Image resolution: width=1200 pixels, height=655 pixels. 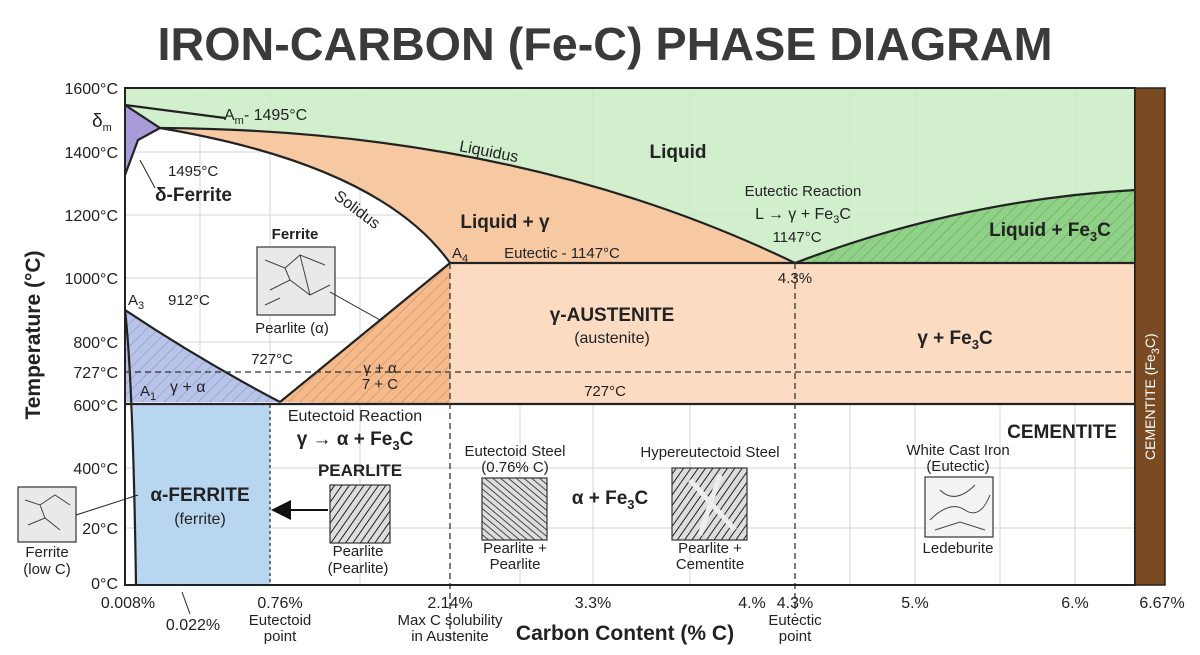 What do you see at coordinates (1150, 407) in the screenshot?
I see `text: CEMENTITE (Fe` at bounding box center [1150, 407].